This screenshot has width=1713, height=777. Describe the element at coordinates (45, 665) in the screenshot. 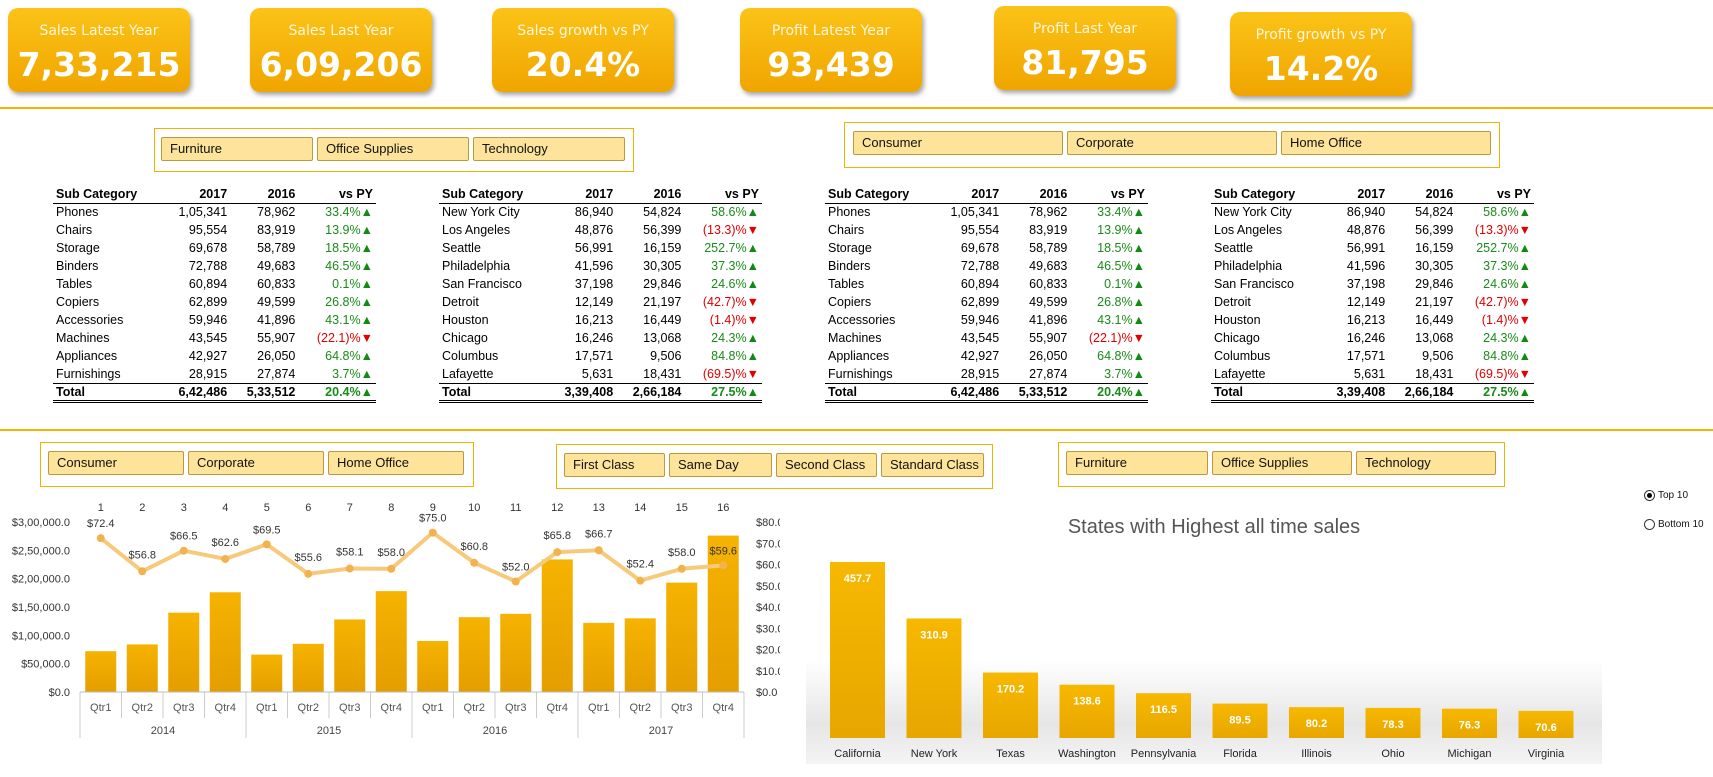

I see `left-axis-tick-label: $50,000.0` at that location.